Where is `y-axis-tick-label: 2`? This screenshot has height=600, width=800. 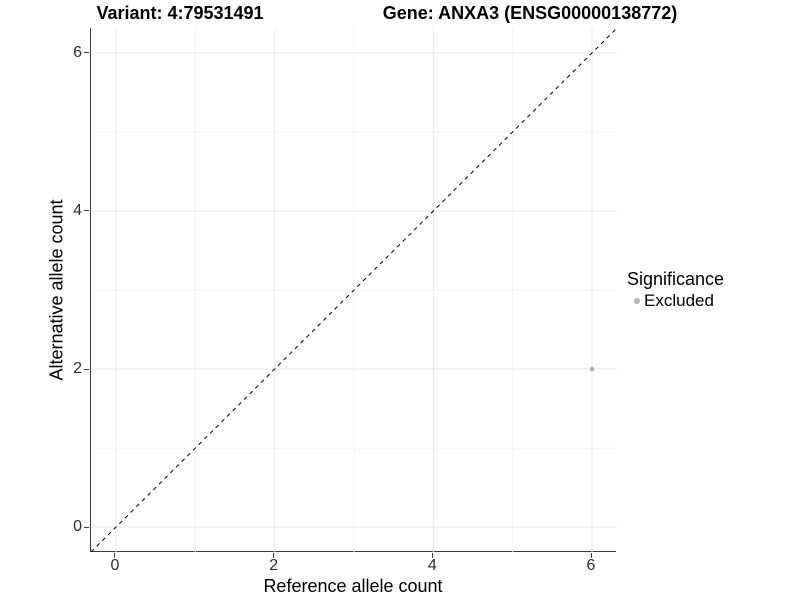 y-axis-tick-label: 2 is located at coordinates (77, 369).